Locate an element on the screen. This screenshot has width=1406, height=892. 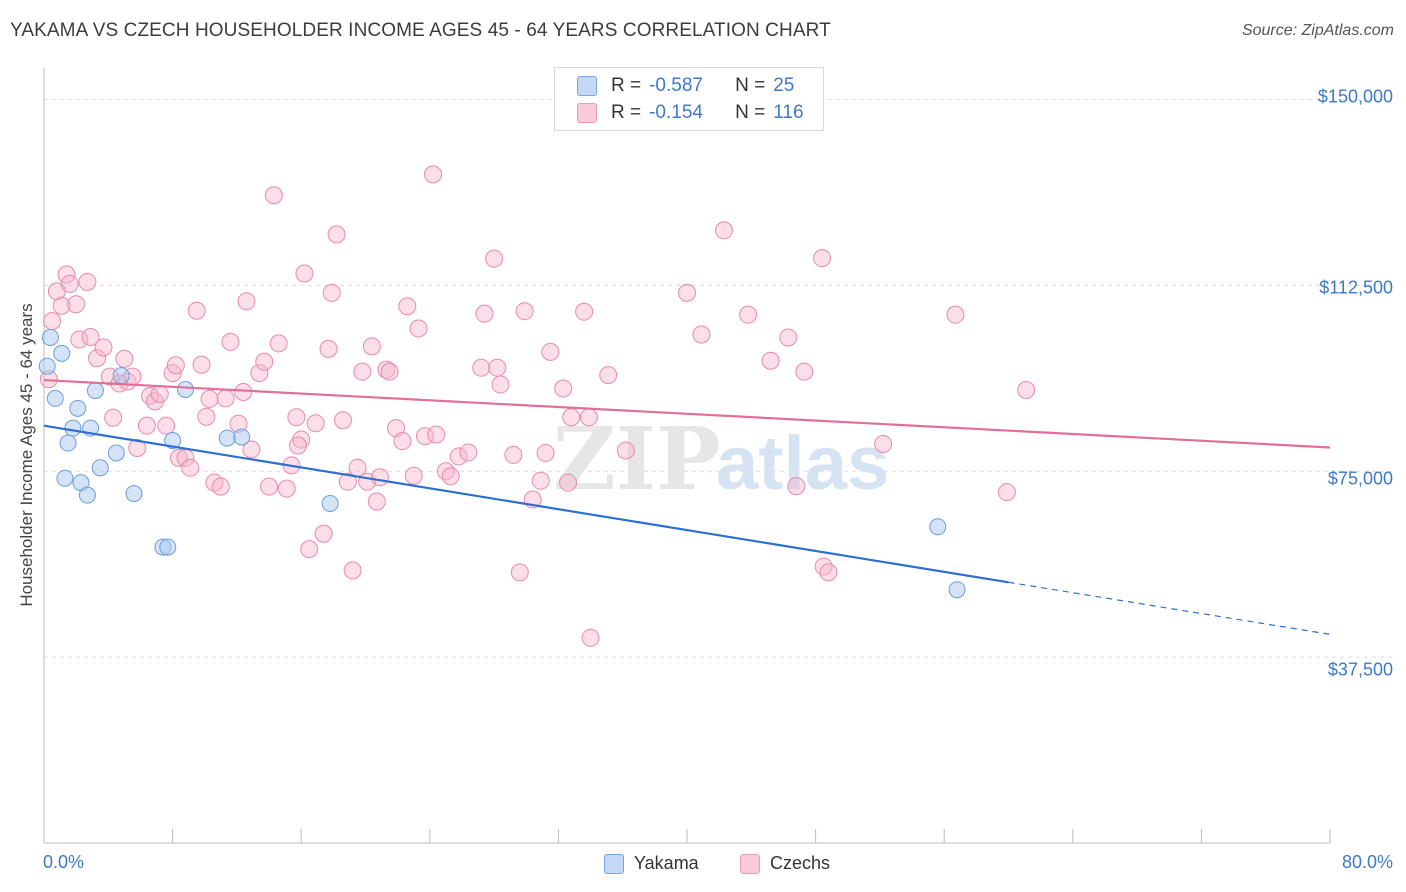
r-label: R = is located at coordinates (626, 85).